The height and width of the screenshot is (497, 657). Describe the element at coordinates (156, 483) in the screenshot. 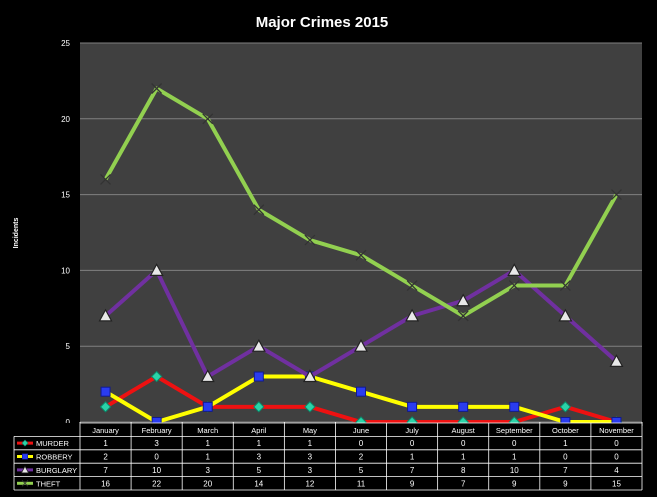

I see `data-label: 22` at that location.